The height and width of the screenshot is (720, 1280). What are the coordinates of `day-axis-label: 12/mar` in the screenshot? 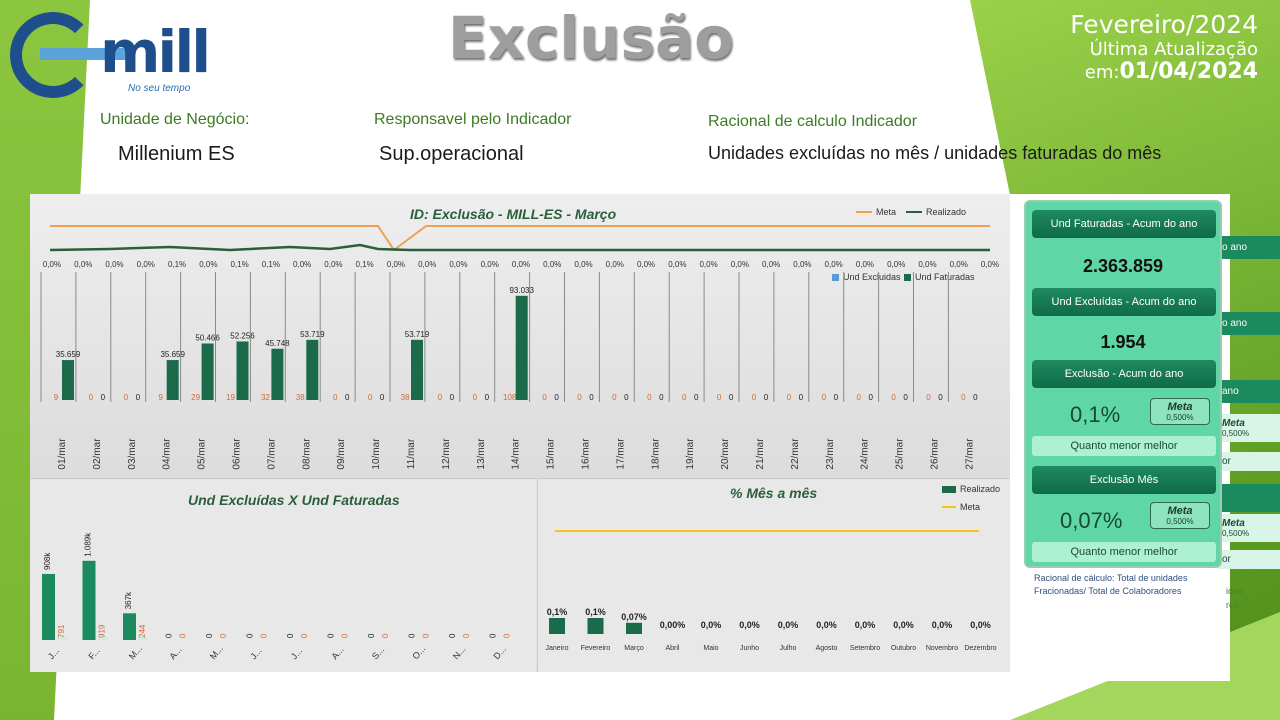 It's located at (446, 454).